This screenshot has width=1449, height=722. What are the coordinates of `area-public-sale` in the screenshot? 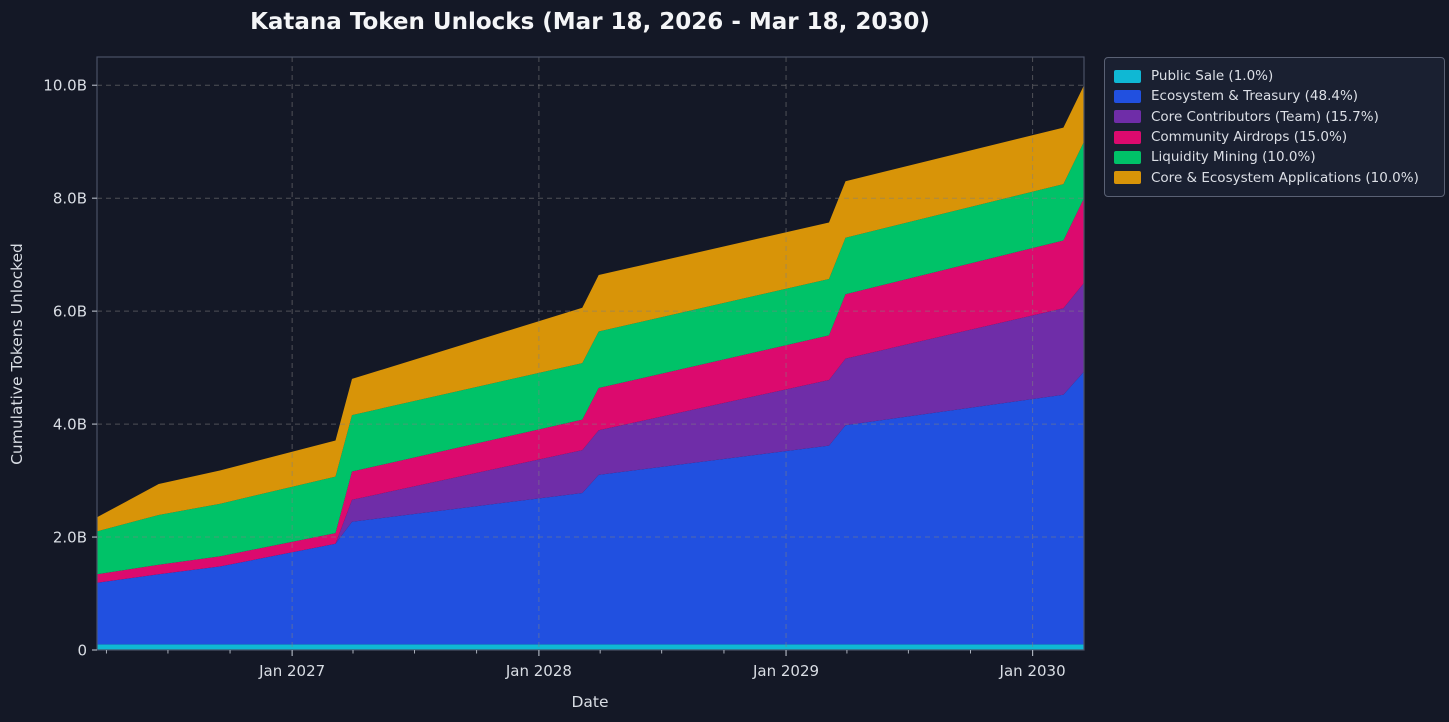 It's located at (590, 647).